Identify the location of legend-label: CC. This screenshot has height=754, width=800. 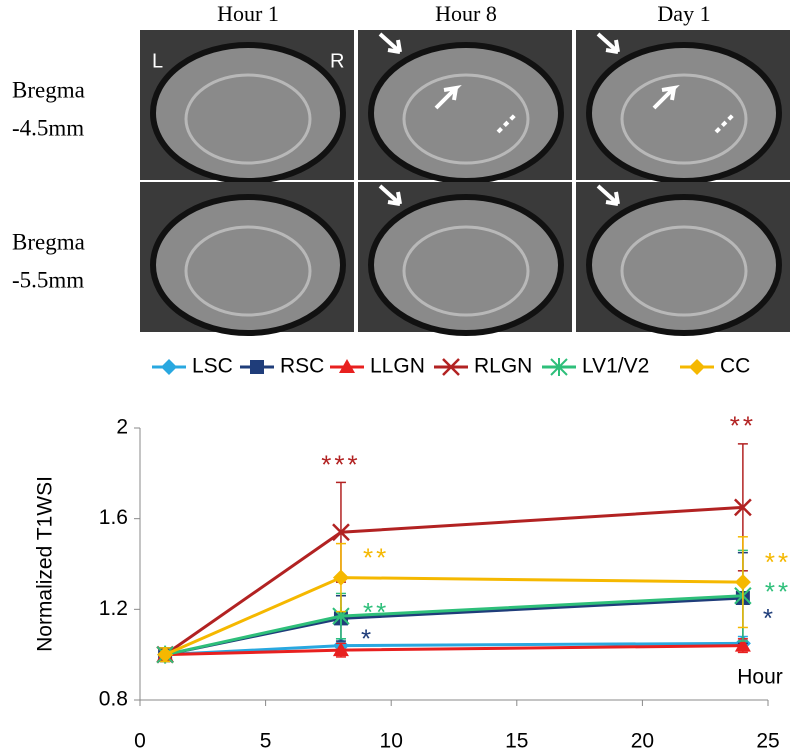
(735, 366).